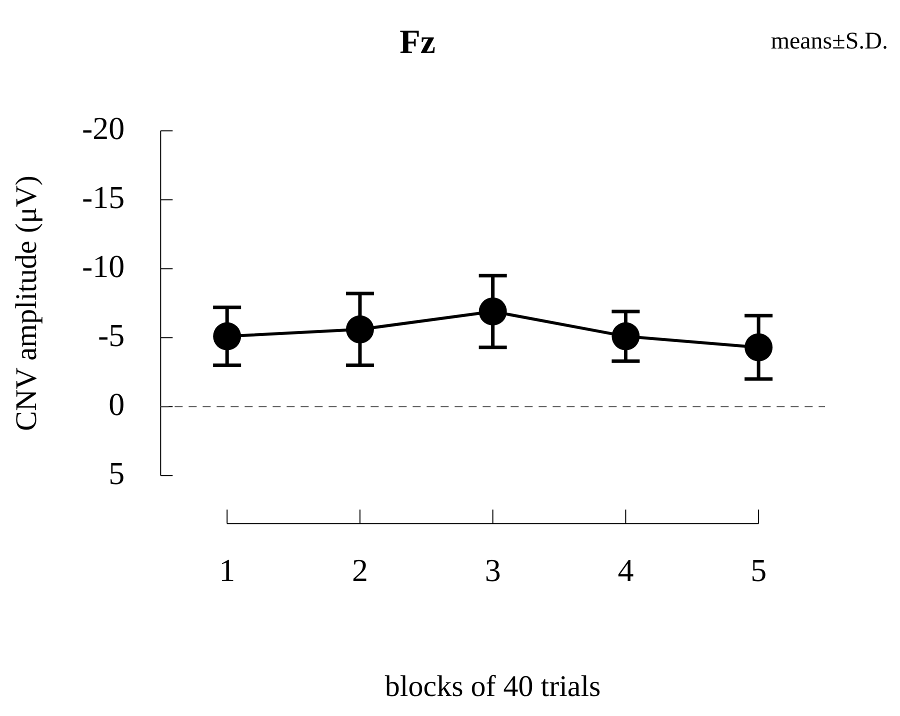 Image resolution: width=900 pixels, height=716 pixels. I want to click on x-tick-label: 1, so click(227, 570).